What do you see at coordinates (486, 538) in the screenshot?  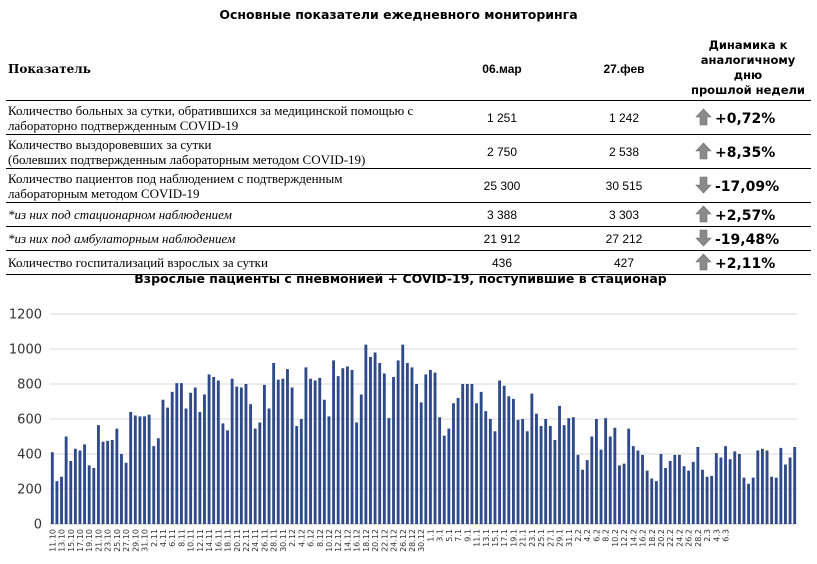 I see `x-tick-label: 13.1` at bounding box center [486, 538].